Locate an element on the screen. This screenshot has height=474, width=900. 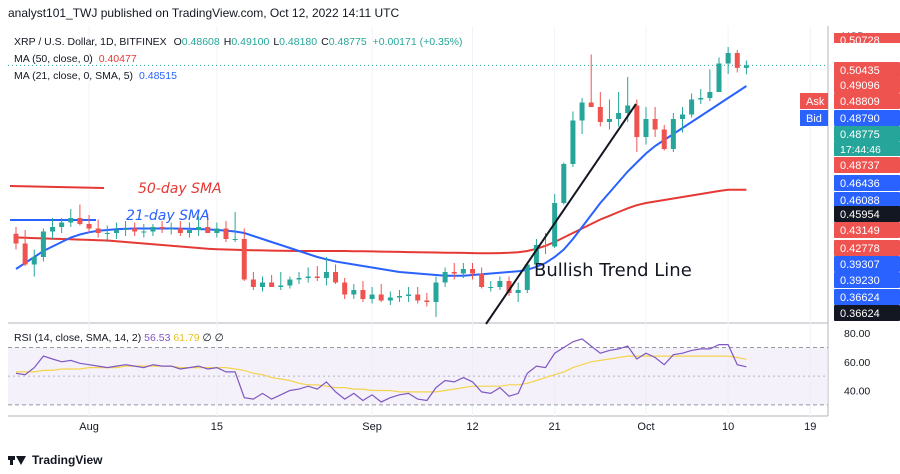
ohlc-value: 0.48608 is located at coordinates (200, 42).